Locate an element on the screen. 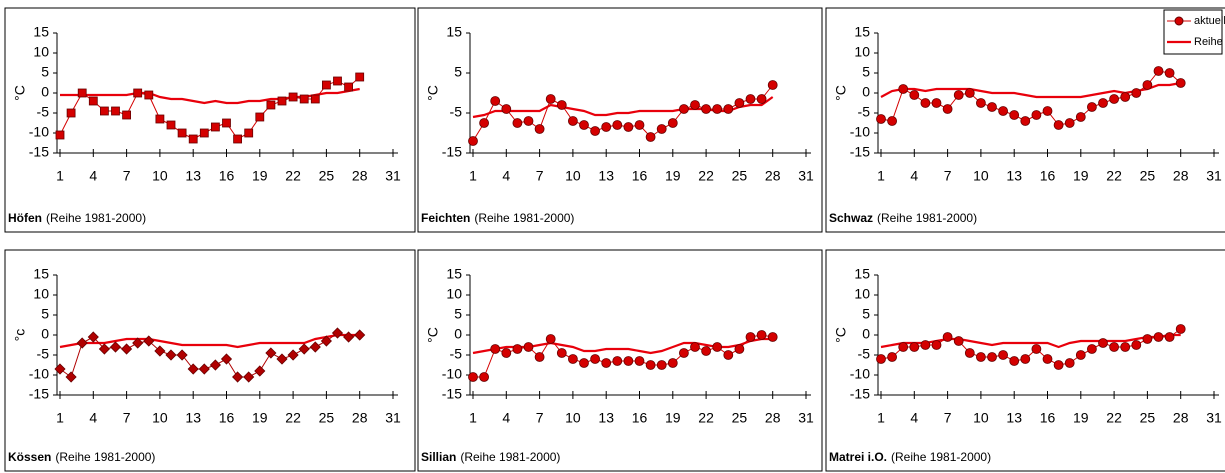  x-tick-label: 7 is located at coordinates (948, 418).